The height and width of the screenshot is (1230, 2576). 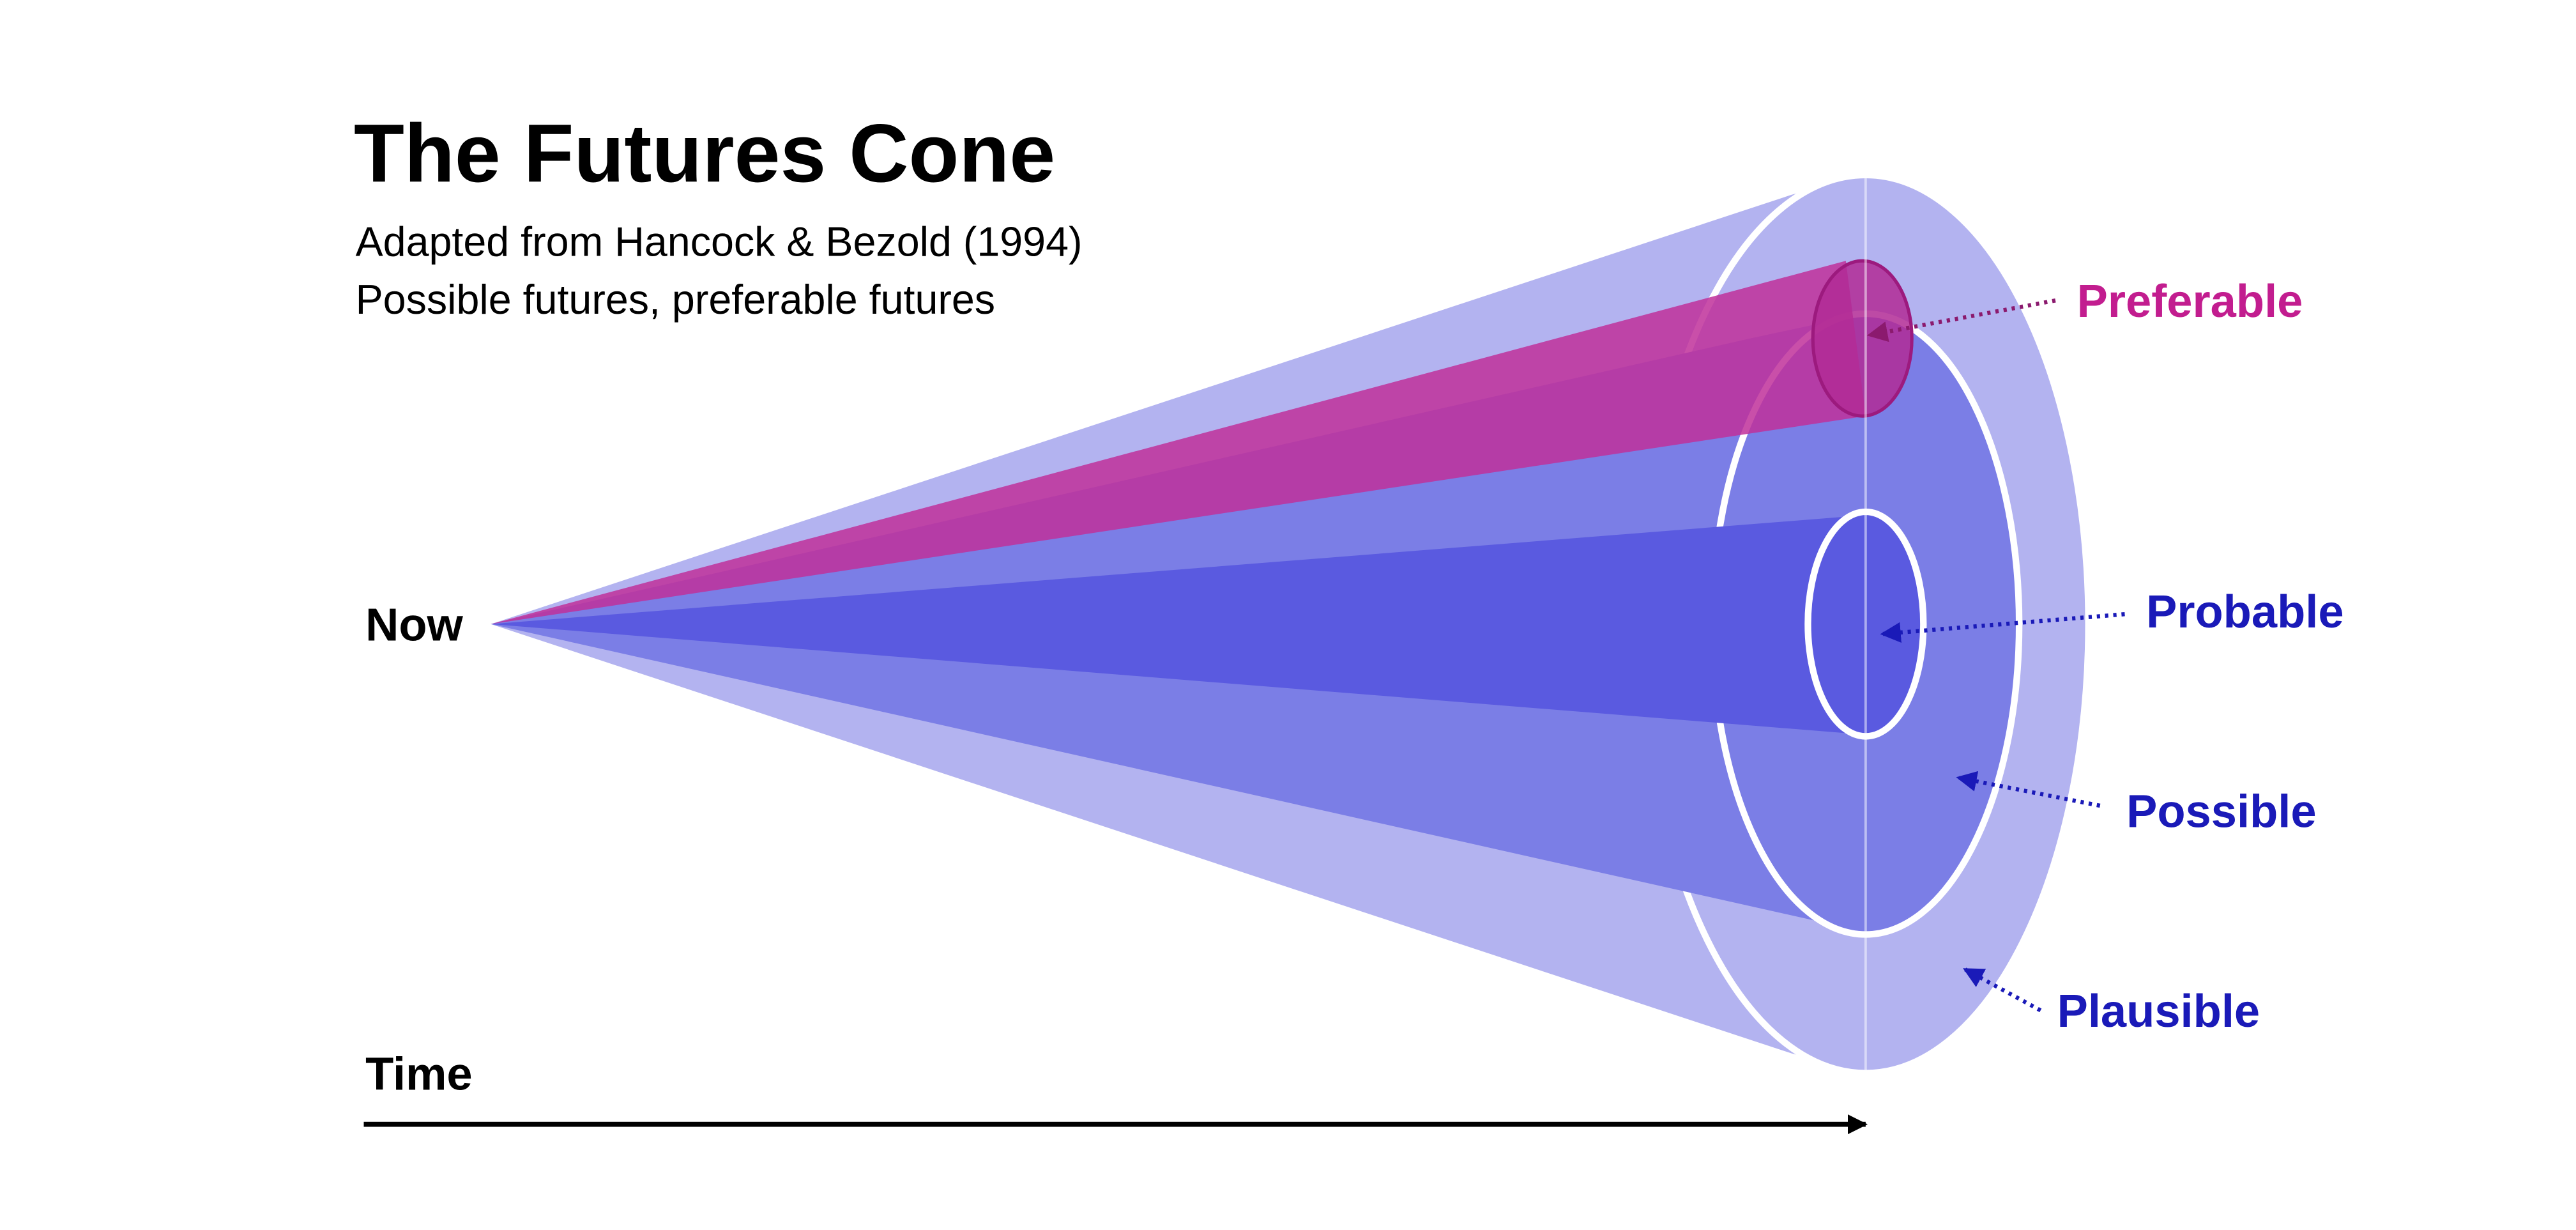 I want to click on preferable-ellipse, so click(x=1863, y=338).